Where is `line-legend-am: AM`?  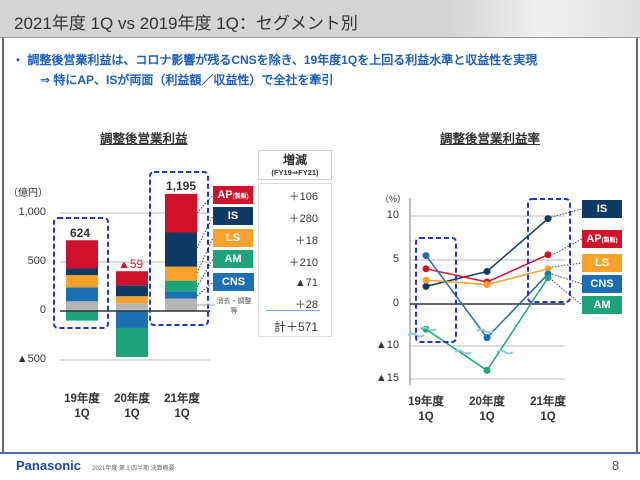 line-legend-am: AM is located at coordinates (602, 305).